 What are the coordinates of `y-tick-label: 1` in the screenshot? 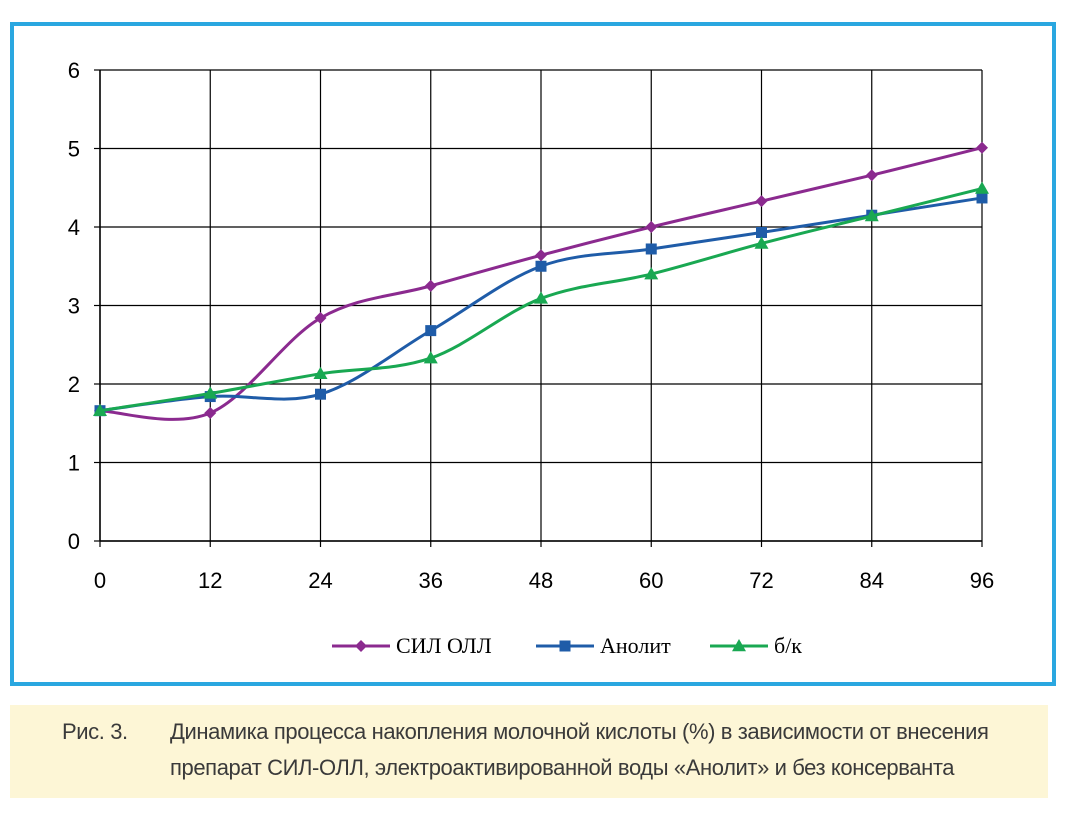 It's located at (74, 463).